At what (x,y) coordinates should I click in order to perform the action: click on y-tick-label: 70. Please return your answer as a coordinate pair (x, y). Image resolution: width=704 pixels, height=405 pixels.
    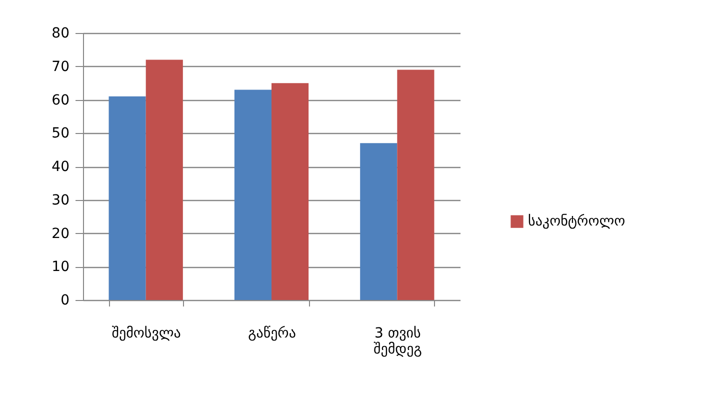
    Looking at the image, I should click on (61, 66).